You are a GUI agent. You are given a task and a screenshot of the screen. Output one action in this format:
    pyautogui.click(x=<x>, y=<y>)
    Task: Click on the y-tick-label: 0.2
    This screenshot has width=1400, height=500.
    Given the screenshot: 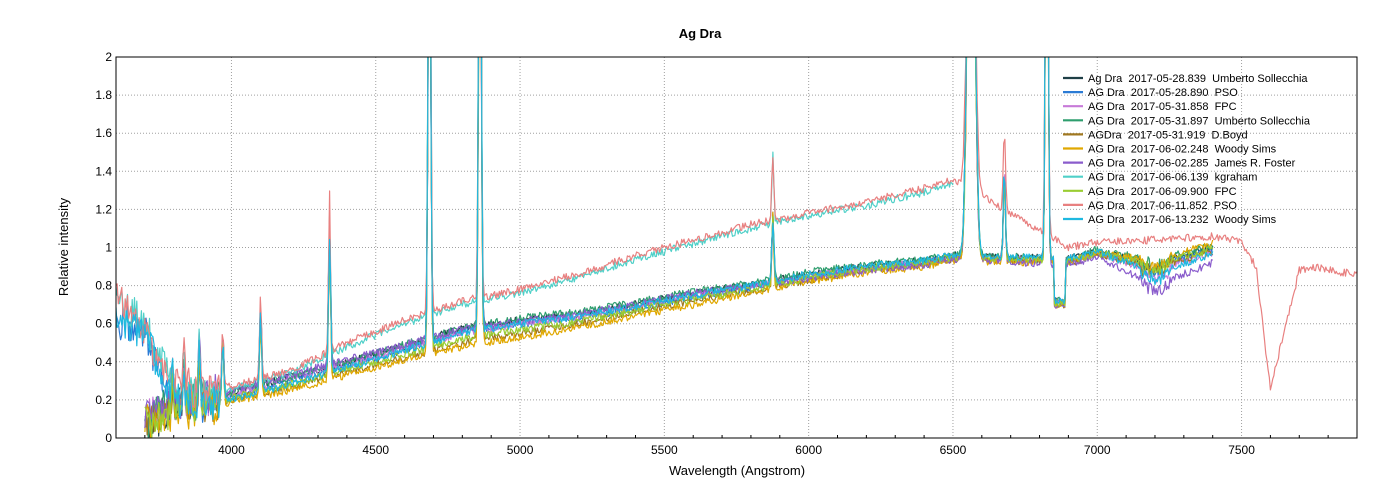 What is the action you would take?
    pyautogui.click(x=103, y=400)
    